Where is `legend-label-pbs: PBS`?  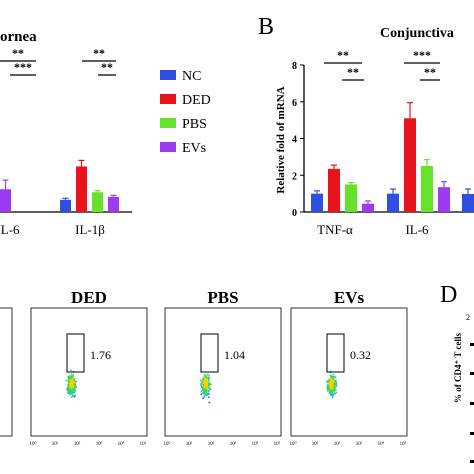 legend-label-pbs: PBS is located at coordinates (194, 124).